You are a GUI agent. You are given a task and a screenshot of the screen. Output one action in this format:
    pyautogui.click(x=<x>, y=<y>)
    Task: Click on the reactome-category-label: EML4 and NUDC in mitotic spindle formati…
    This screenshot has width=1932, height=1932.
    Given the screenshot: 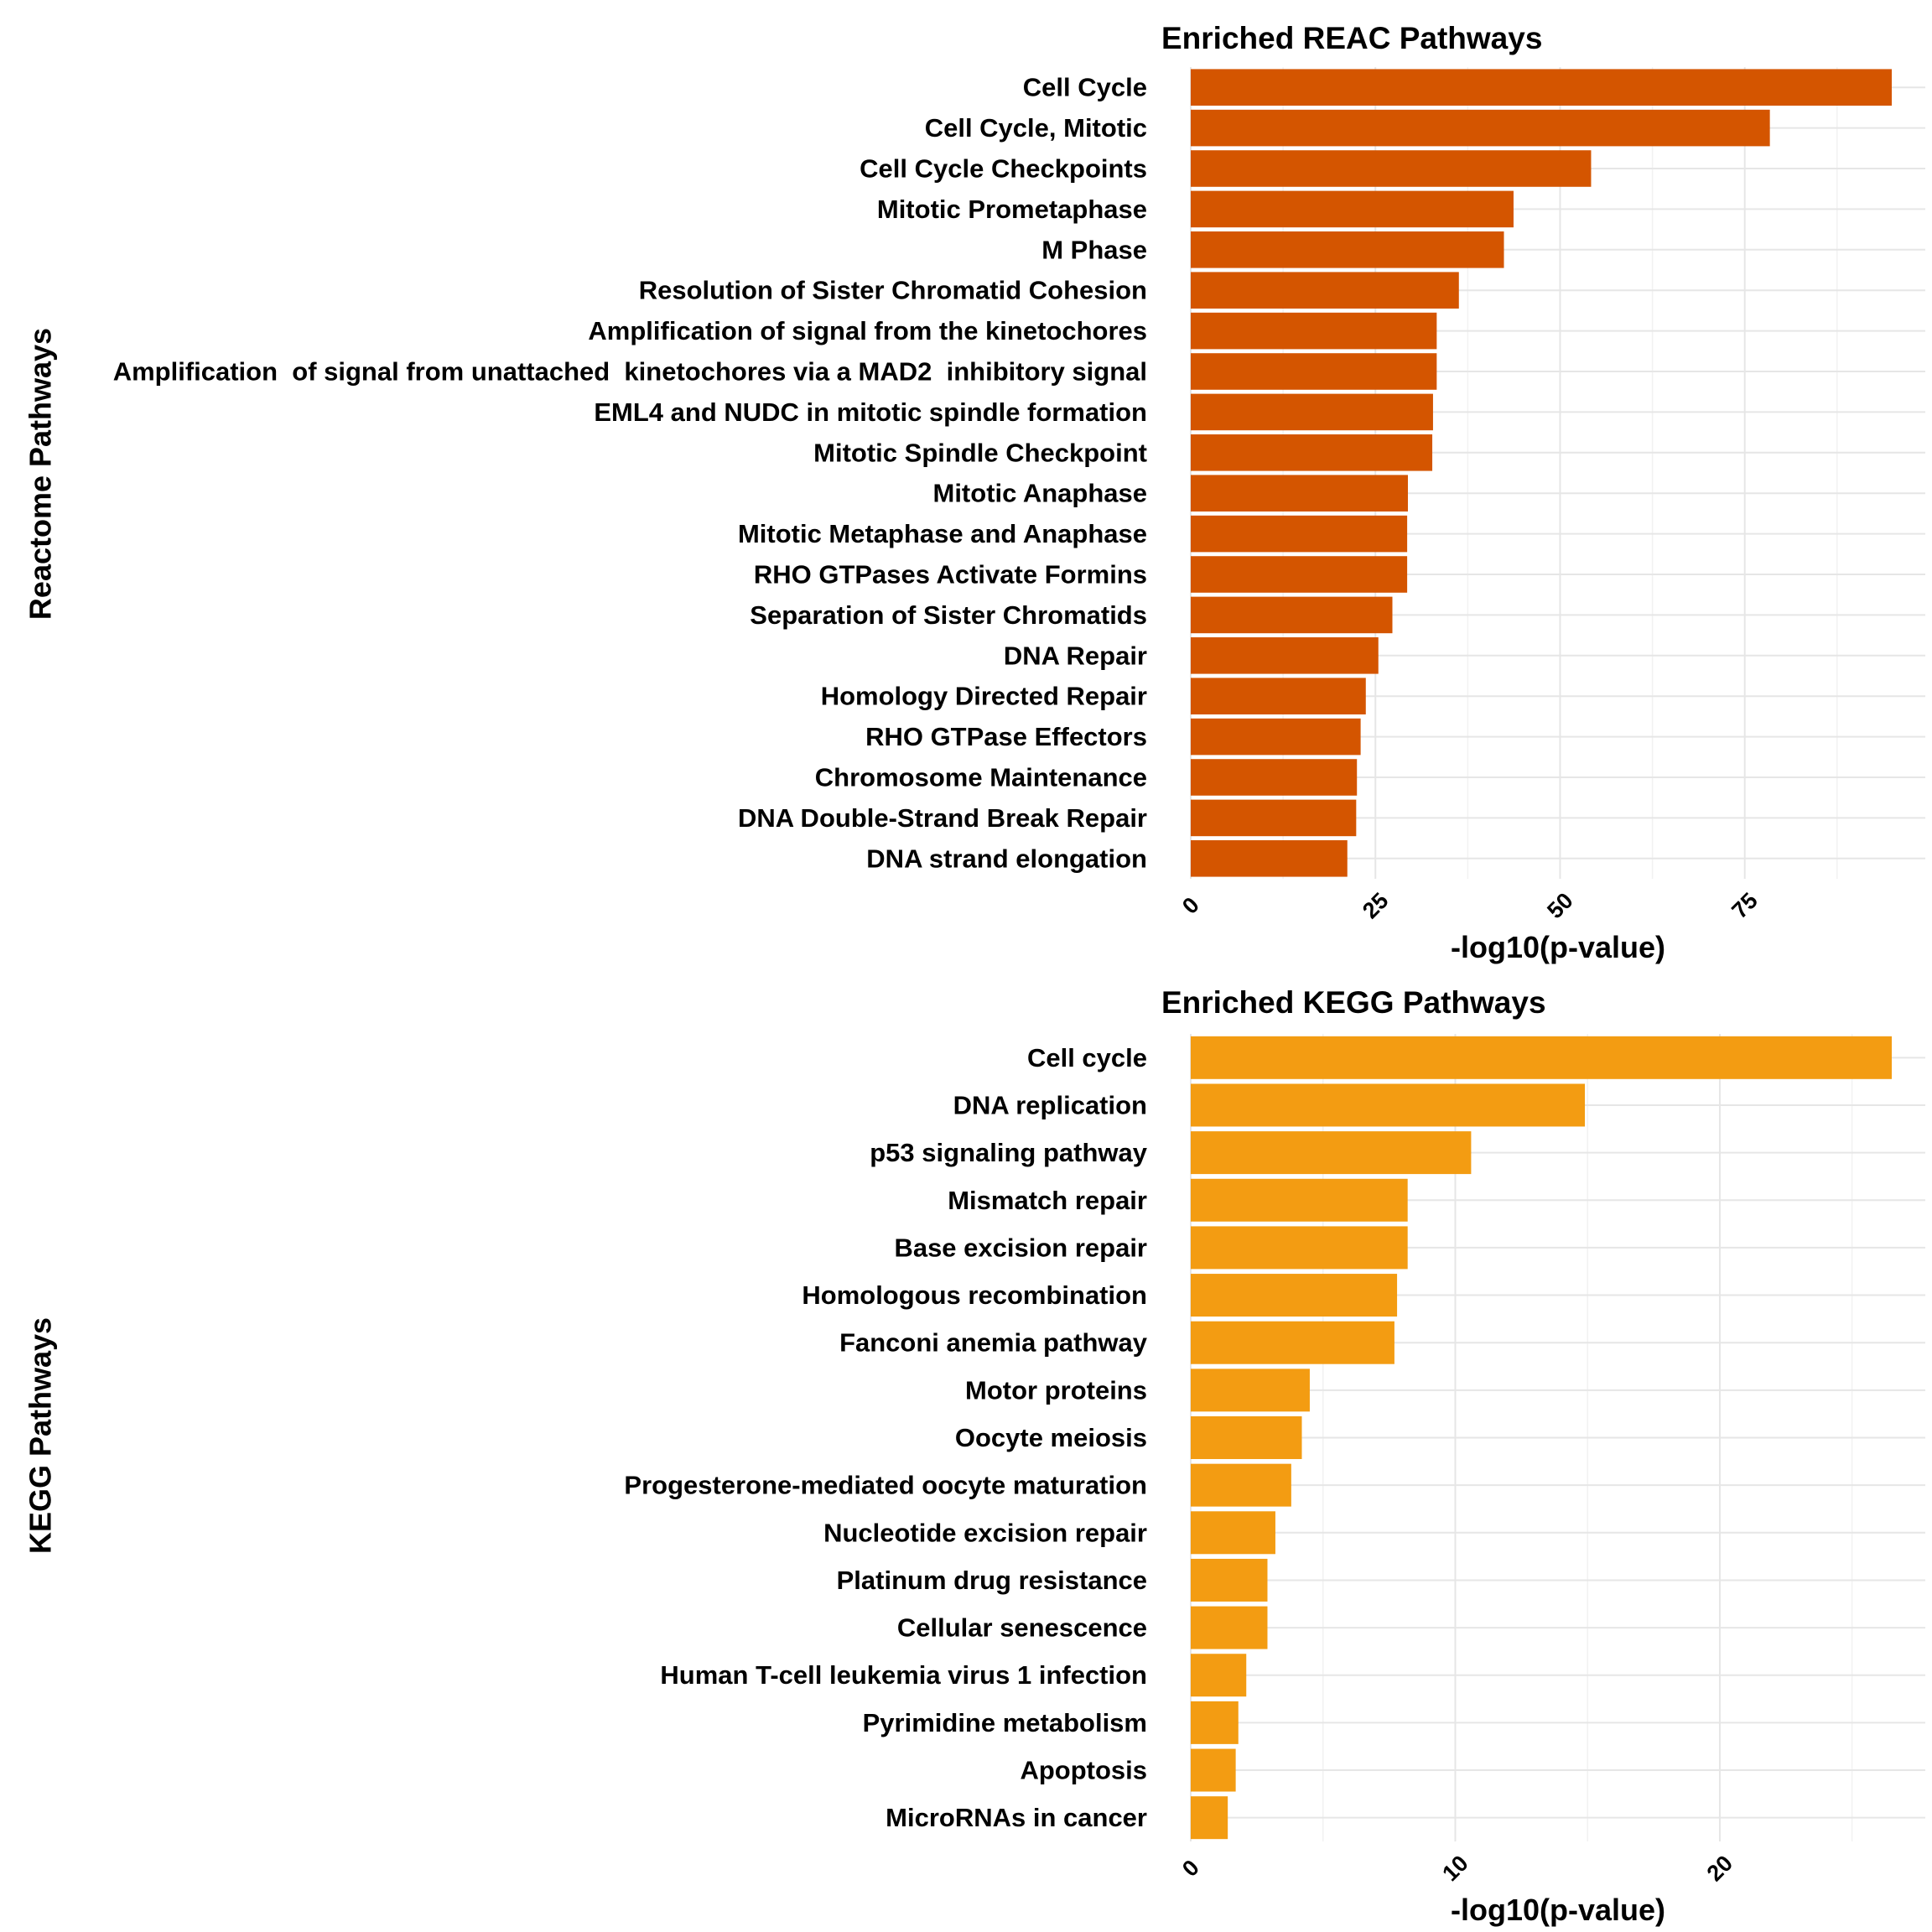 What is the action you would take?
    pyautogui.click(x=870, y=412)
    